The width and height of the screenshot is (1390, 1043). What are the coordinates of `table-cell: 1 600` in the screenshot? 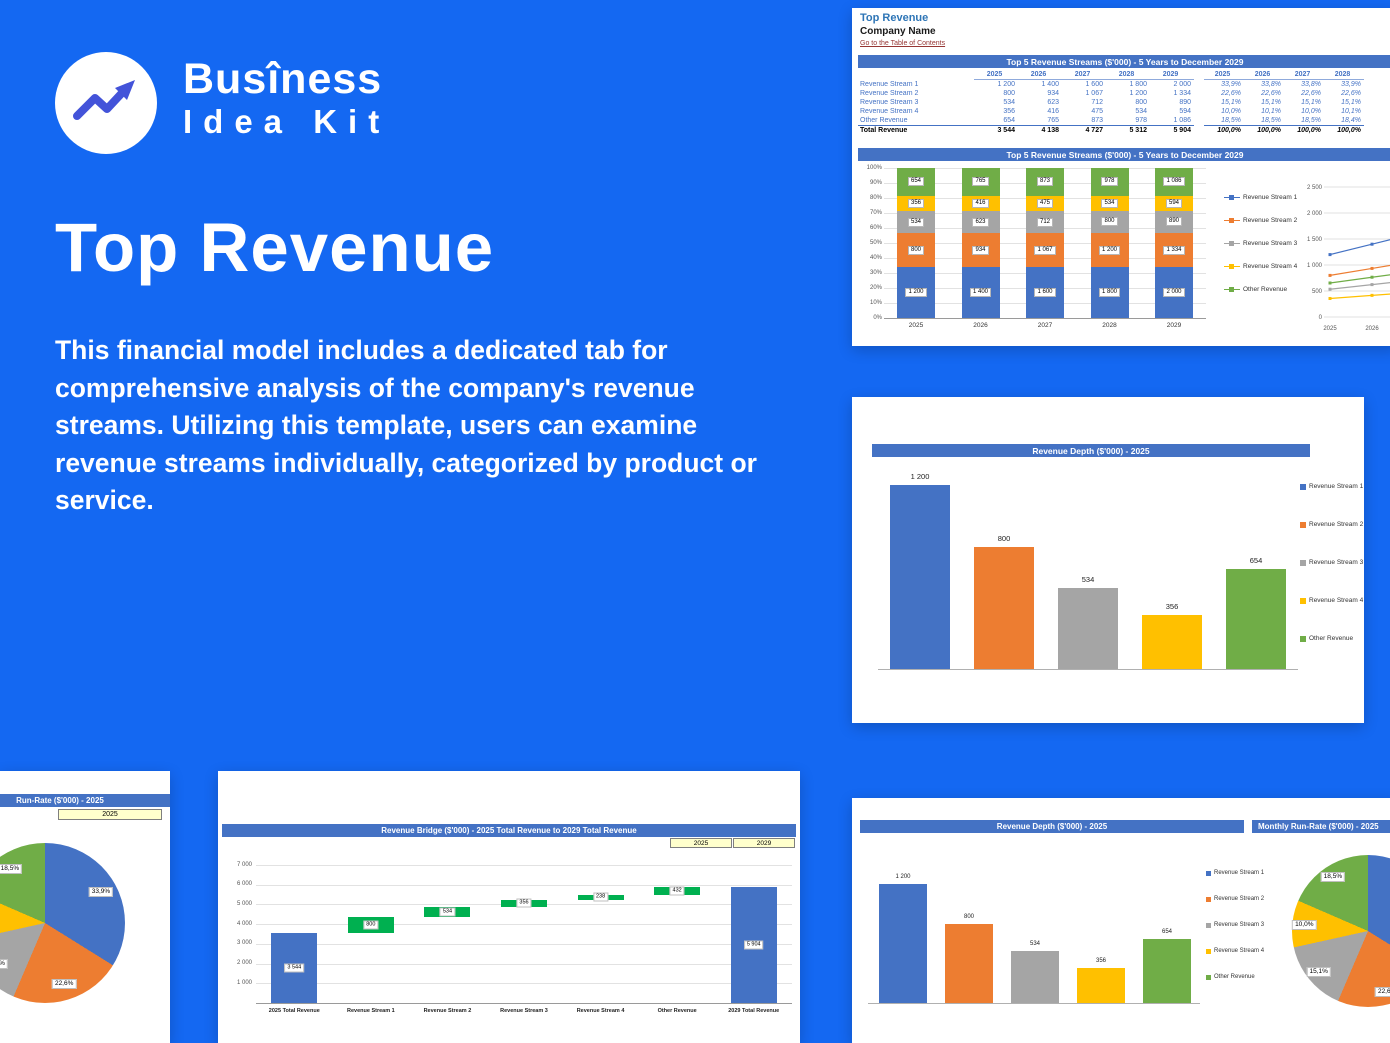 It's located at (1094, 84).